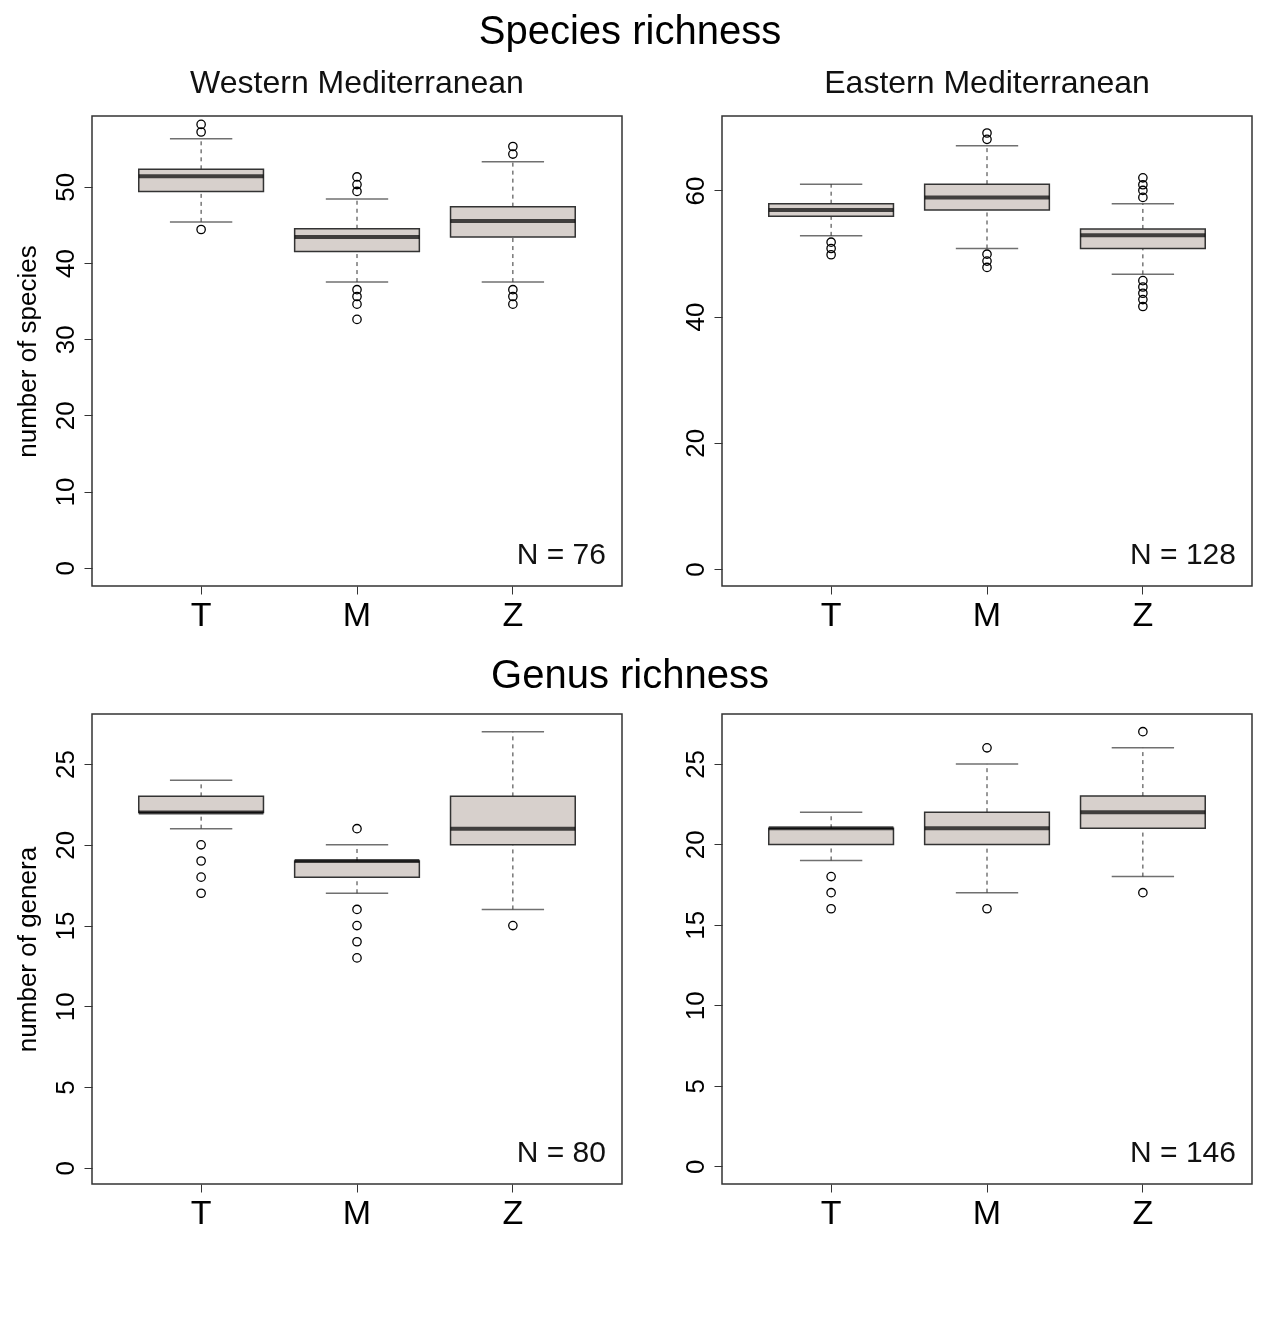 The width and height of the screenshot is (1268, 1341). I want to click on y-axis-title: number of genera, so click(26, 949).